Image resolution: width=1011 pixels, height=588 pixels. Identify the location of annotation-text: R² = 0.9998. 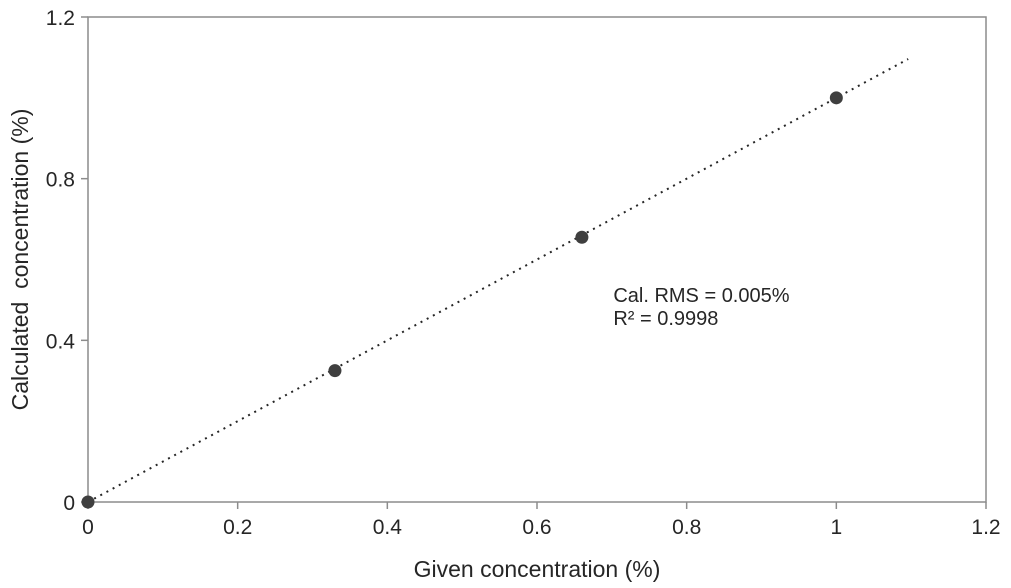
(665, 319).